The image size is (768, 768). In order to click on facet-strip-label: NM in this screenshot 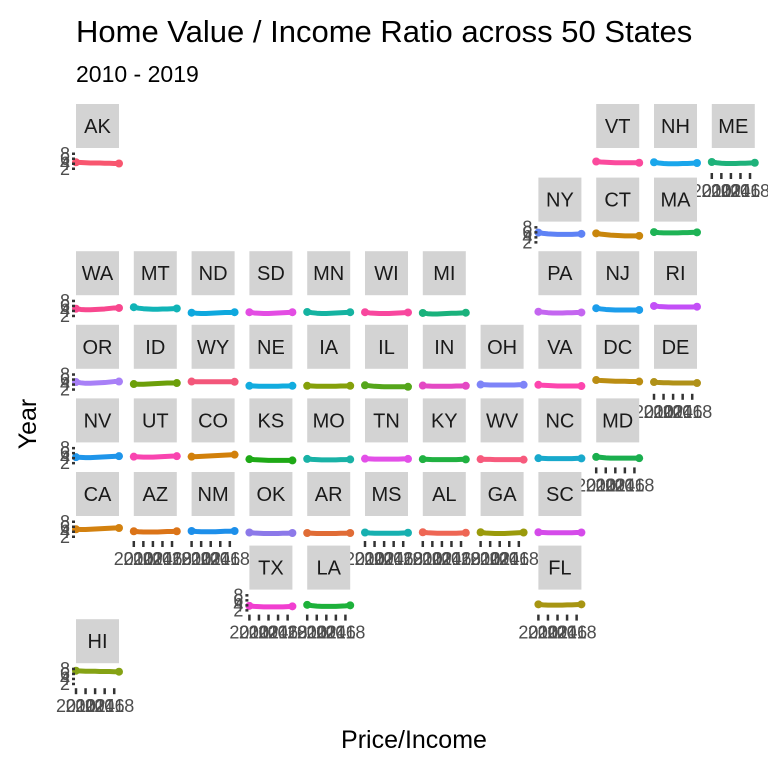, I will do `click(213, 495)`.